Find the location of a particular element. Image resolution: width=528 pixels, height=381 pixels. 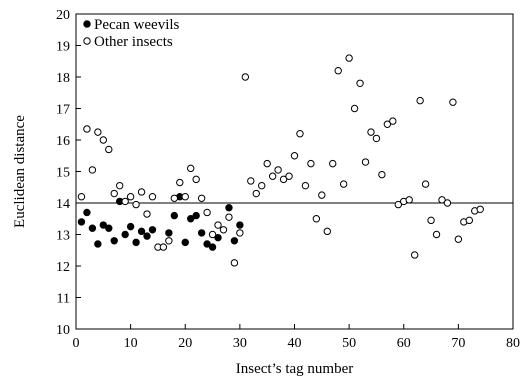

y-tick-label: 17 is located at coordinates (63, 110).